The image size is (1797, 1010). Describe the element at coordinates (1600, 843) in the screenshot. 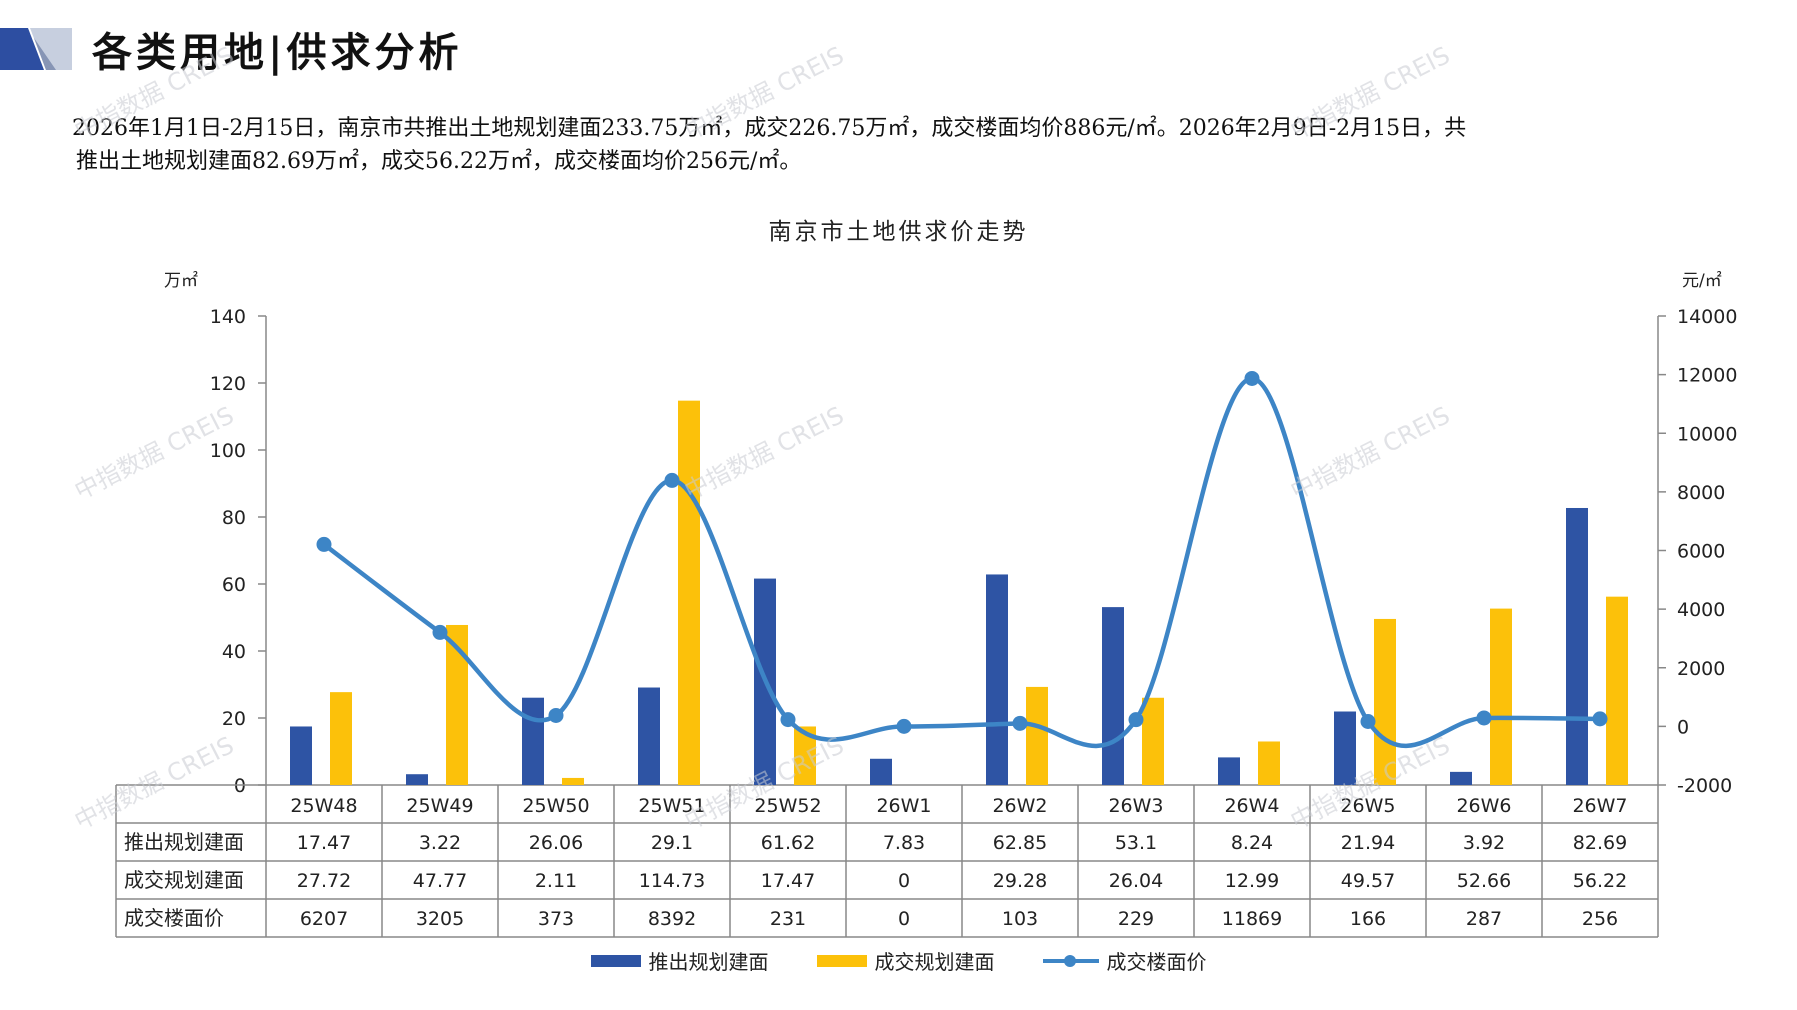

I see `table-cell: 82.69` at that location.